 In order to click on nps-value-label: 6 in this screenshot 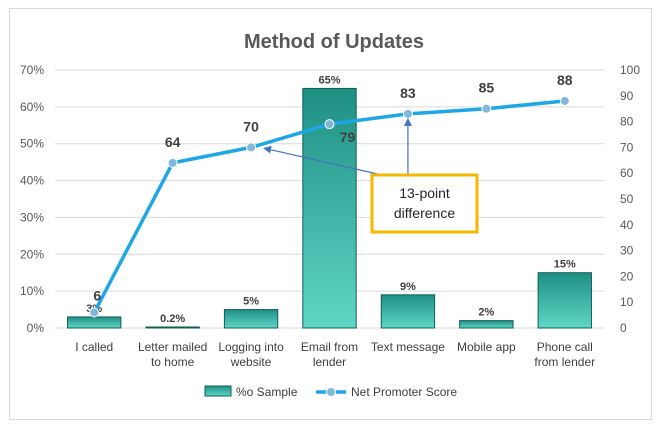, I will do `click(97, 296)`.